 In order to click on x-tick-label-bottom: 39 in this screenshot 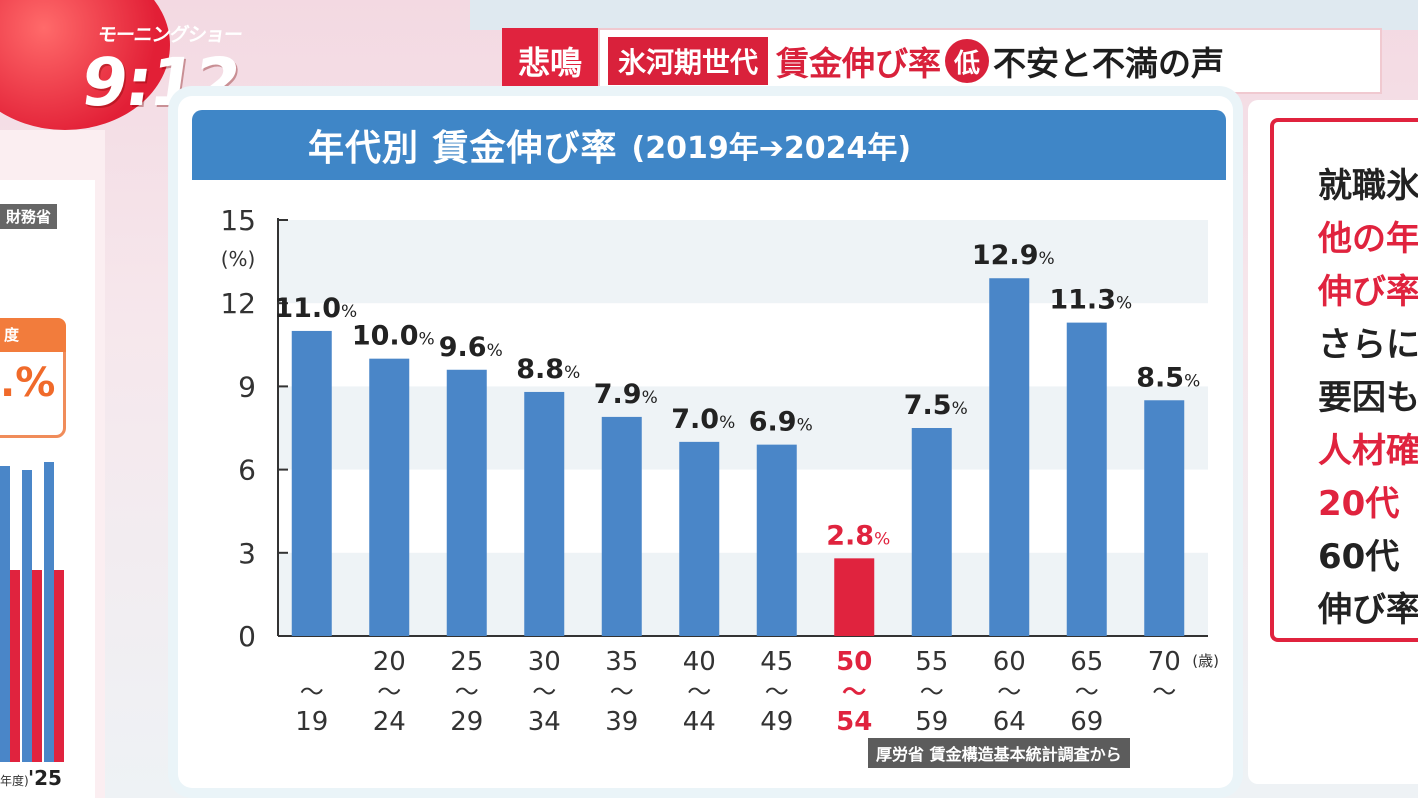, I will do `click(621, 722)`.